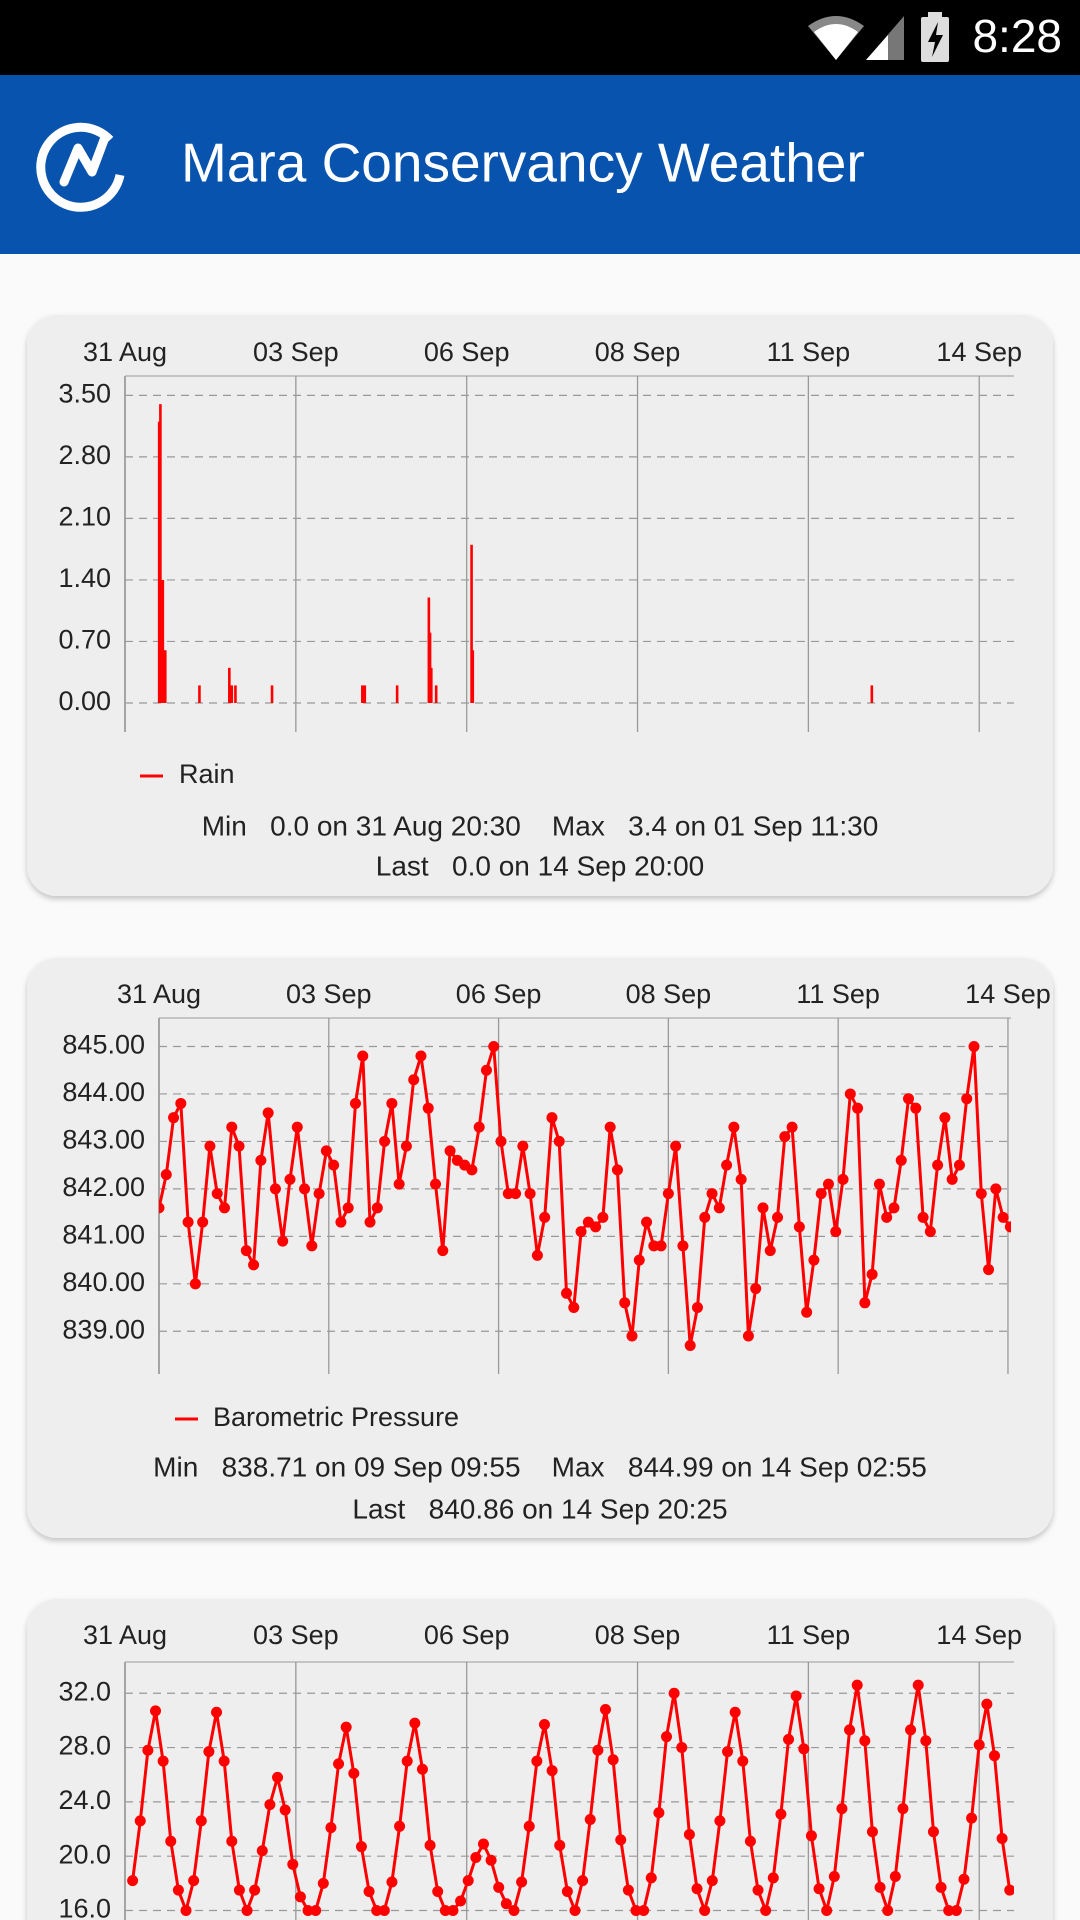 This screenshot has width=1080, height=1920. Describe the element at coordinates (669, 994) in the screenshot. I see `x-tick-label: 08 Sep` at that location.